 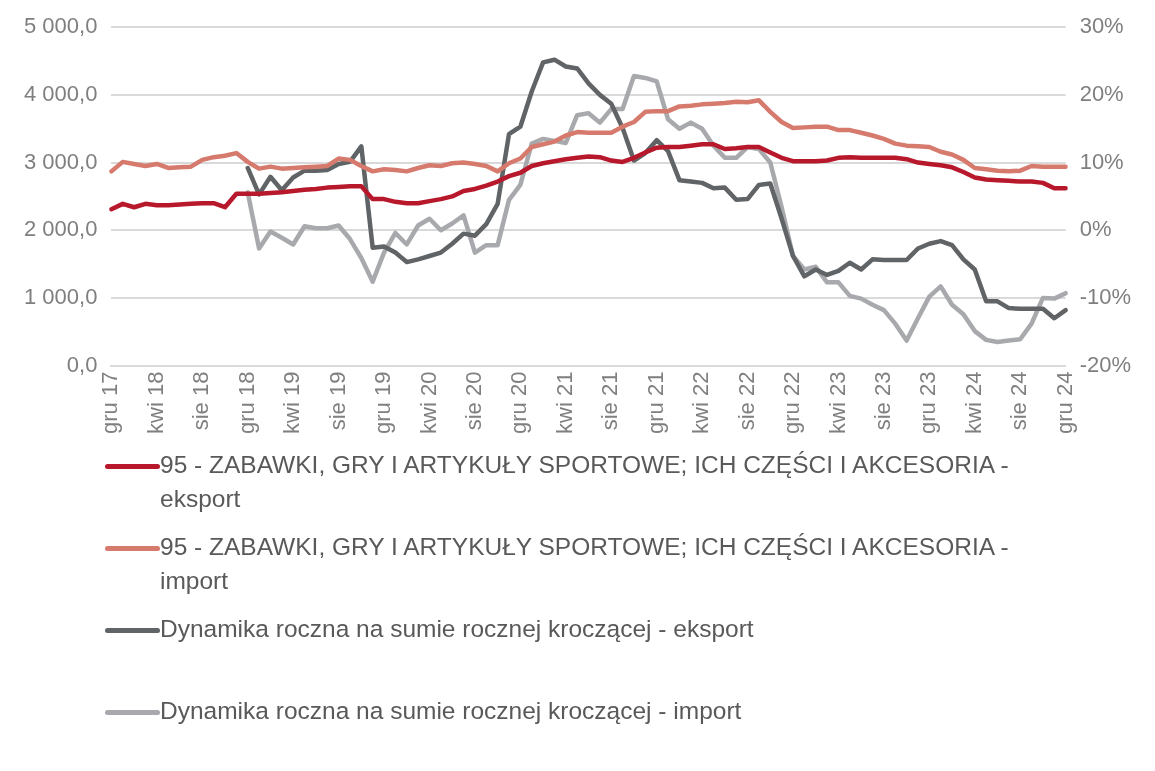 I want to click on x-tick-label: gru 24, so click(x=1064, y=403).